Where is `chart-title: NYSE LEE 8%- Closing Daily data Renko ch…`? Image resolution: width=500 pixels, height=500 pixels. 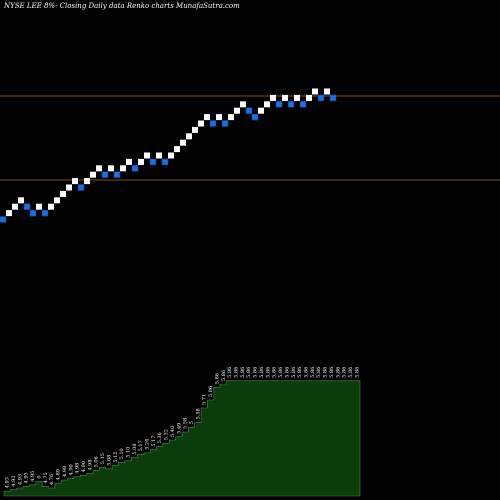 chart-title: NYSE LEE 8%- Closing Daily data Renko ch… is located at coordinates (121, 6).